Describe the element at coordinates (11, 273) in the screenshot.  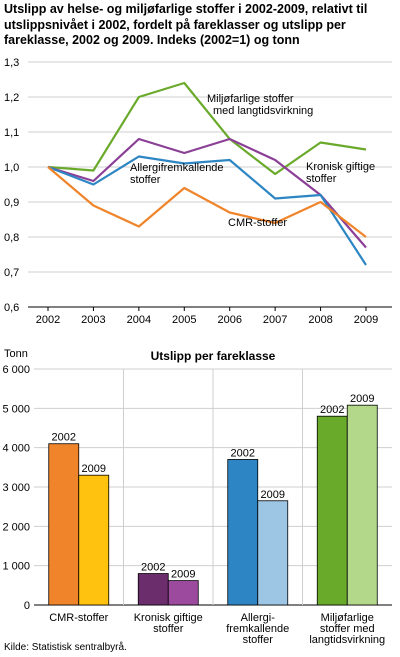
I see `y-tick-label: 0,7` at that location.